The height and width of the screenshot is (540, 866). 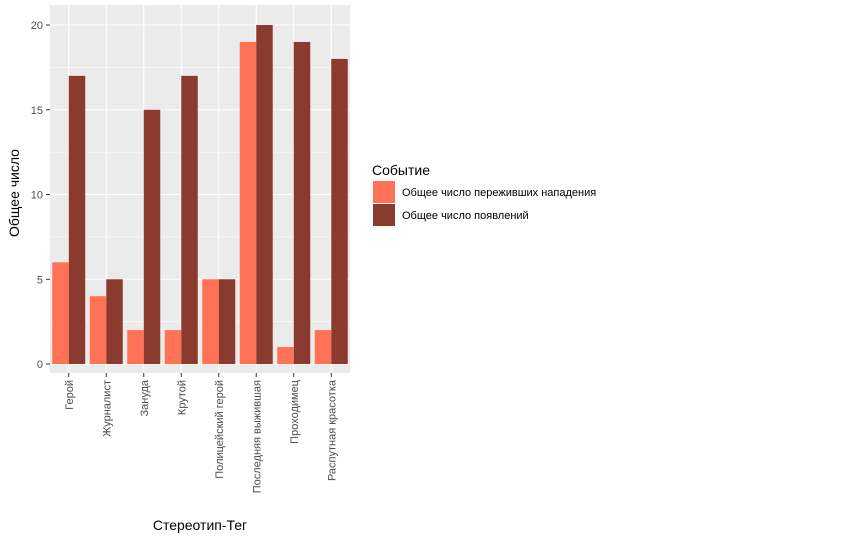 What do you see at coordinates (37, 111) in the screenshot?
I see `y-tick-label: 15` at bounding box center [37, 111].